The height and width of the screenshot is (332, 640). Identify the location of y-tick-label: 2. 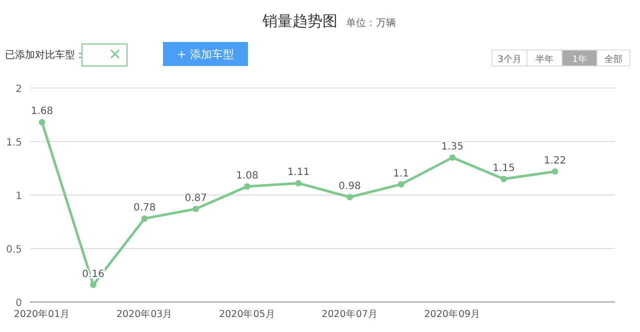
(19, 89).